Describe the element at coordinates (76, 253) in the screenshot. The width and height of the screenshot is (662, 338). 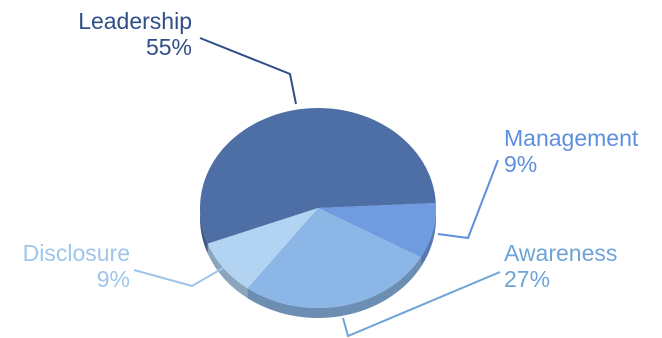
I see `label-disclosure-name: Disclosure` at that location.